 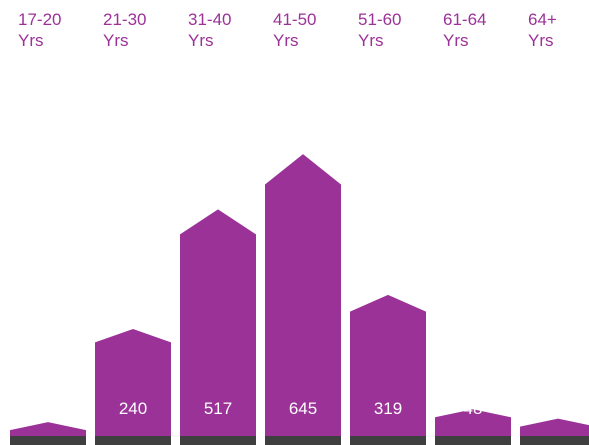 I want to click on value-label: 15, so click(x=48, y=408).